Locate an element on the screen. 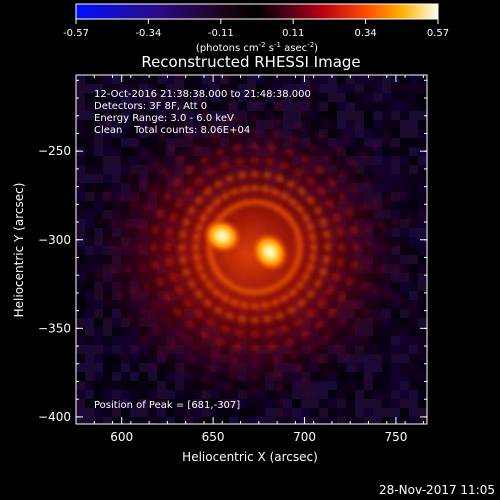 This screenshot has height=500, width=500. colorbar-ticks: -0.57 -0.34 -0.11 0.11 0.34 0.57 is located at coordinates (256, 29).